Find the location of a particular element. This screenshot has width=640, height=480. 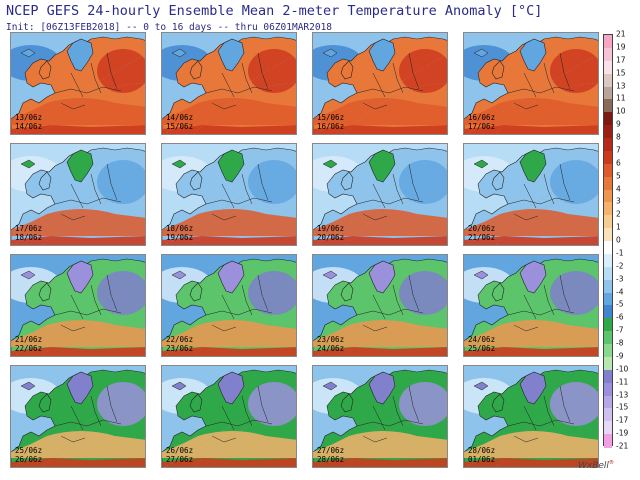

colorbar-tick-label: 5 is located at coordinates (618, 176).